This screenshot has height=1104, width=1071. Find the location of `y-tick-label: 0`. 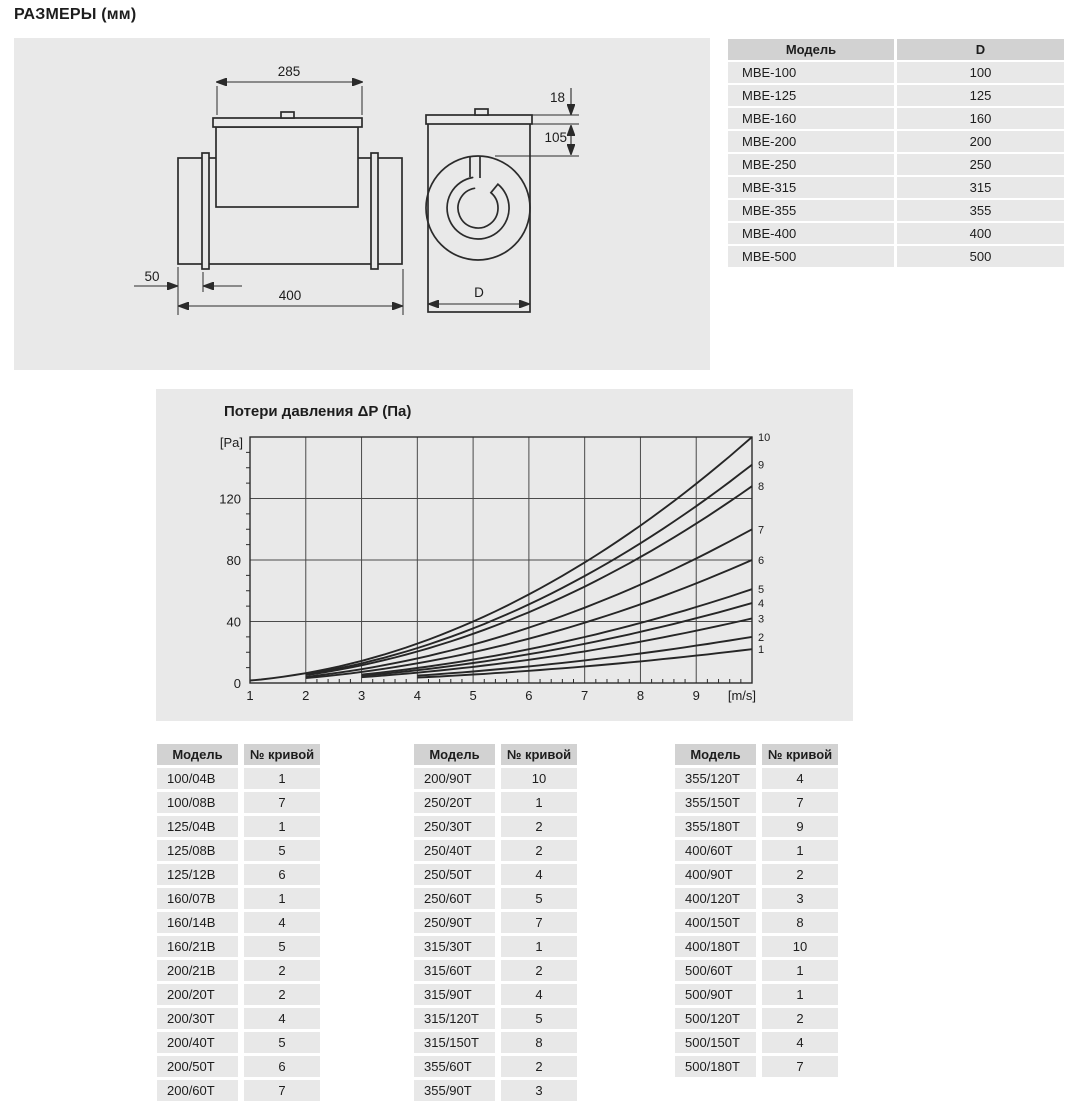

y-tick-label: 0 is located at coordinates (237, 683).